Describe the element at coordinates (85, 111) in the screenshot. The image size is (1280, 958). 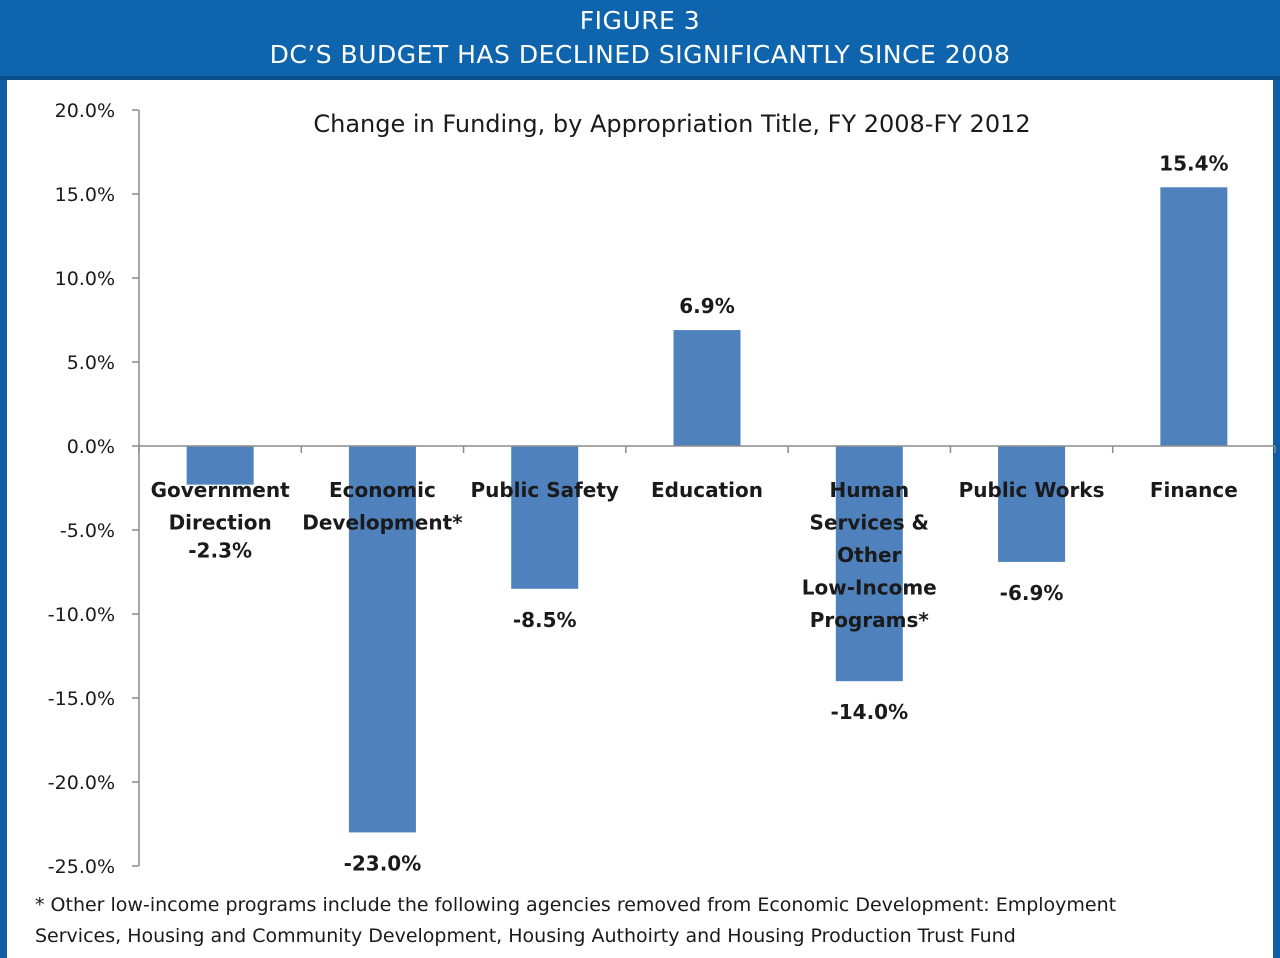
I see `y-tick-label: 20.0%` at that location.